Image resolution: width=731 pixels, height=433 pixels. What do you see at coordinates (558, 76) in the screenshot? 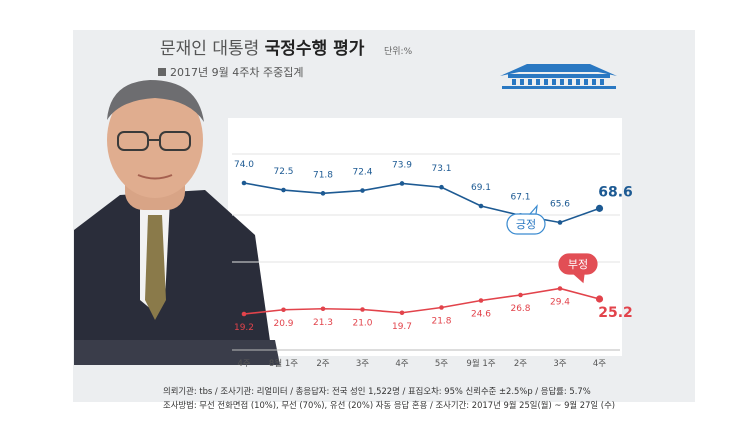
I see `blue-house-icon` at bounding box center [558, 76].